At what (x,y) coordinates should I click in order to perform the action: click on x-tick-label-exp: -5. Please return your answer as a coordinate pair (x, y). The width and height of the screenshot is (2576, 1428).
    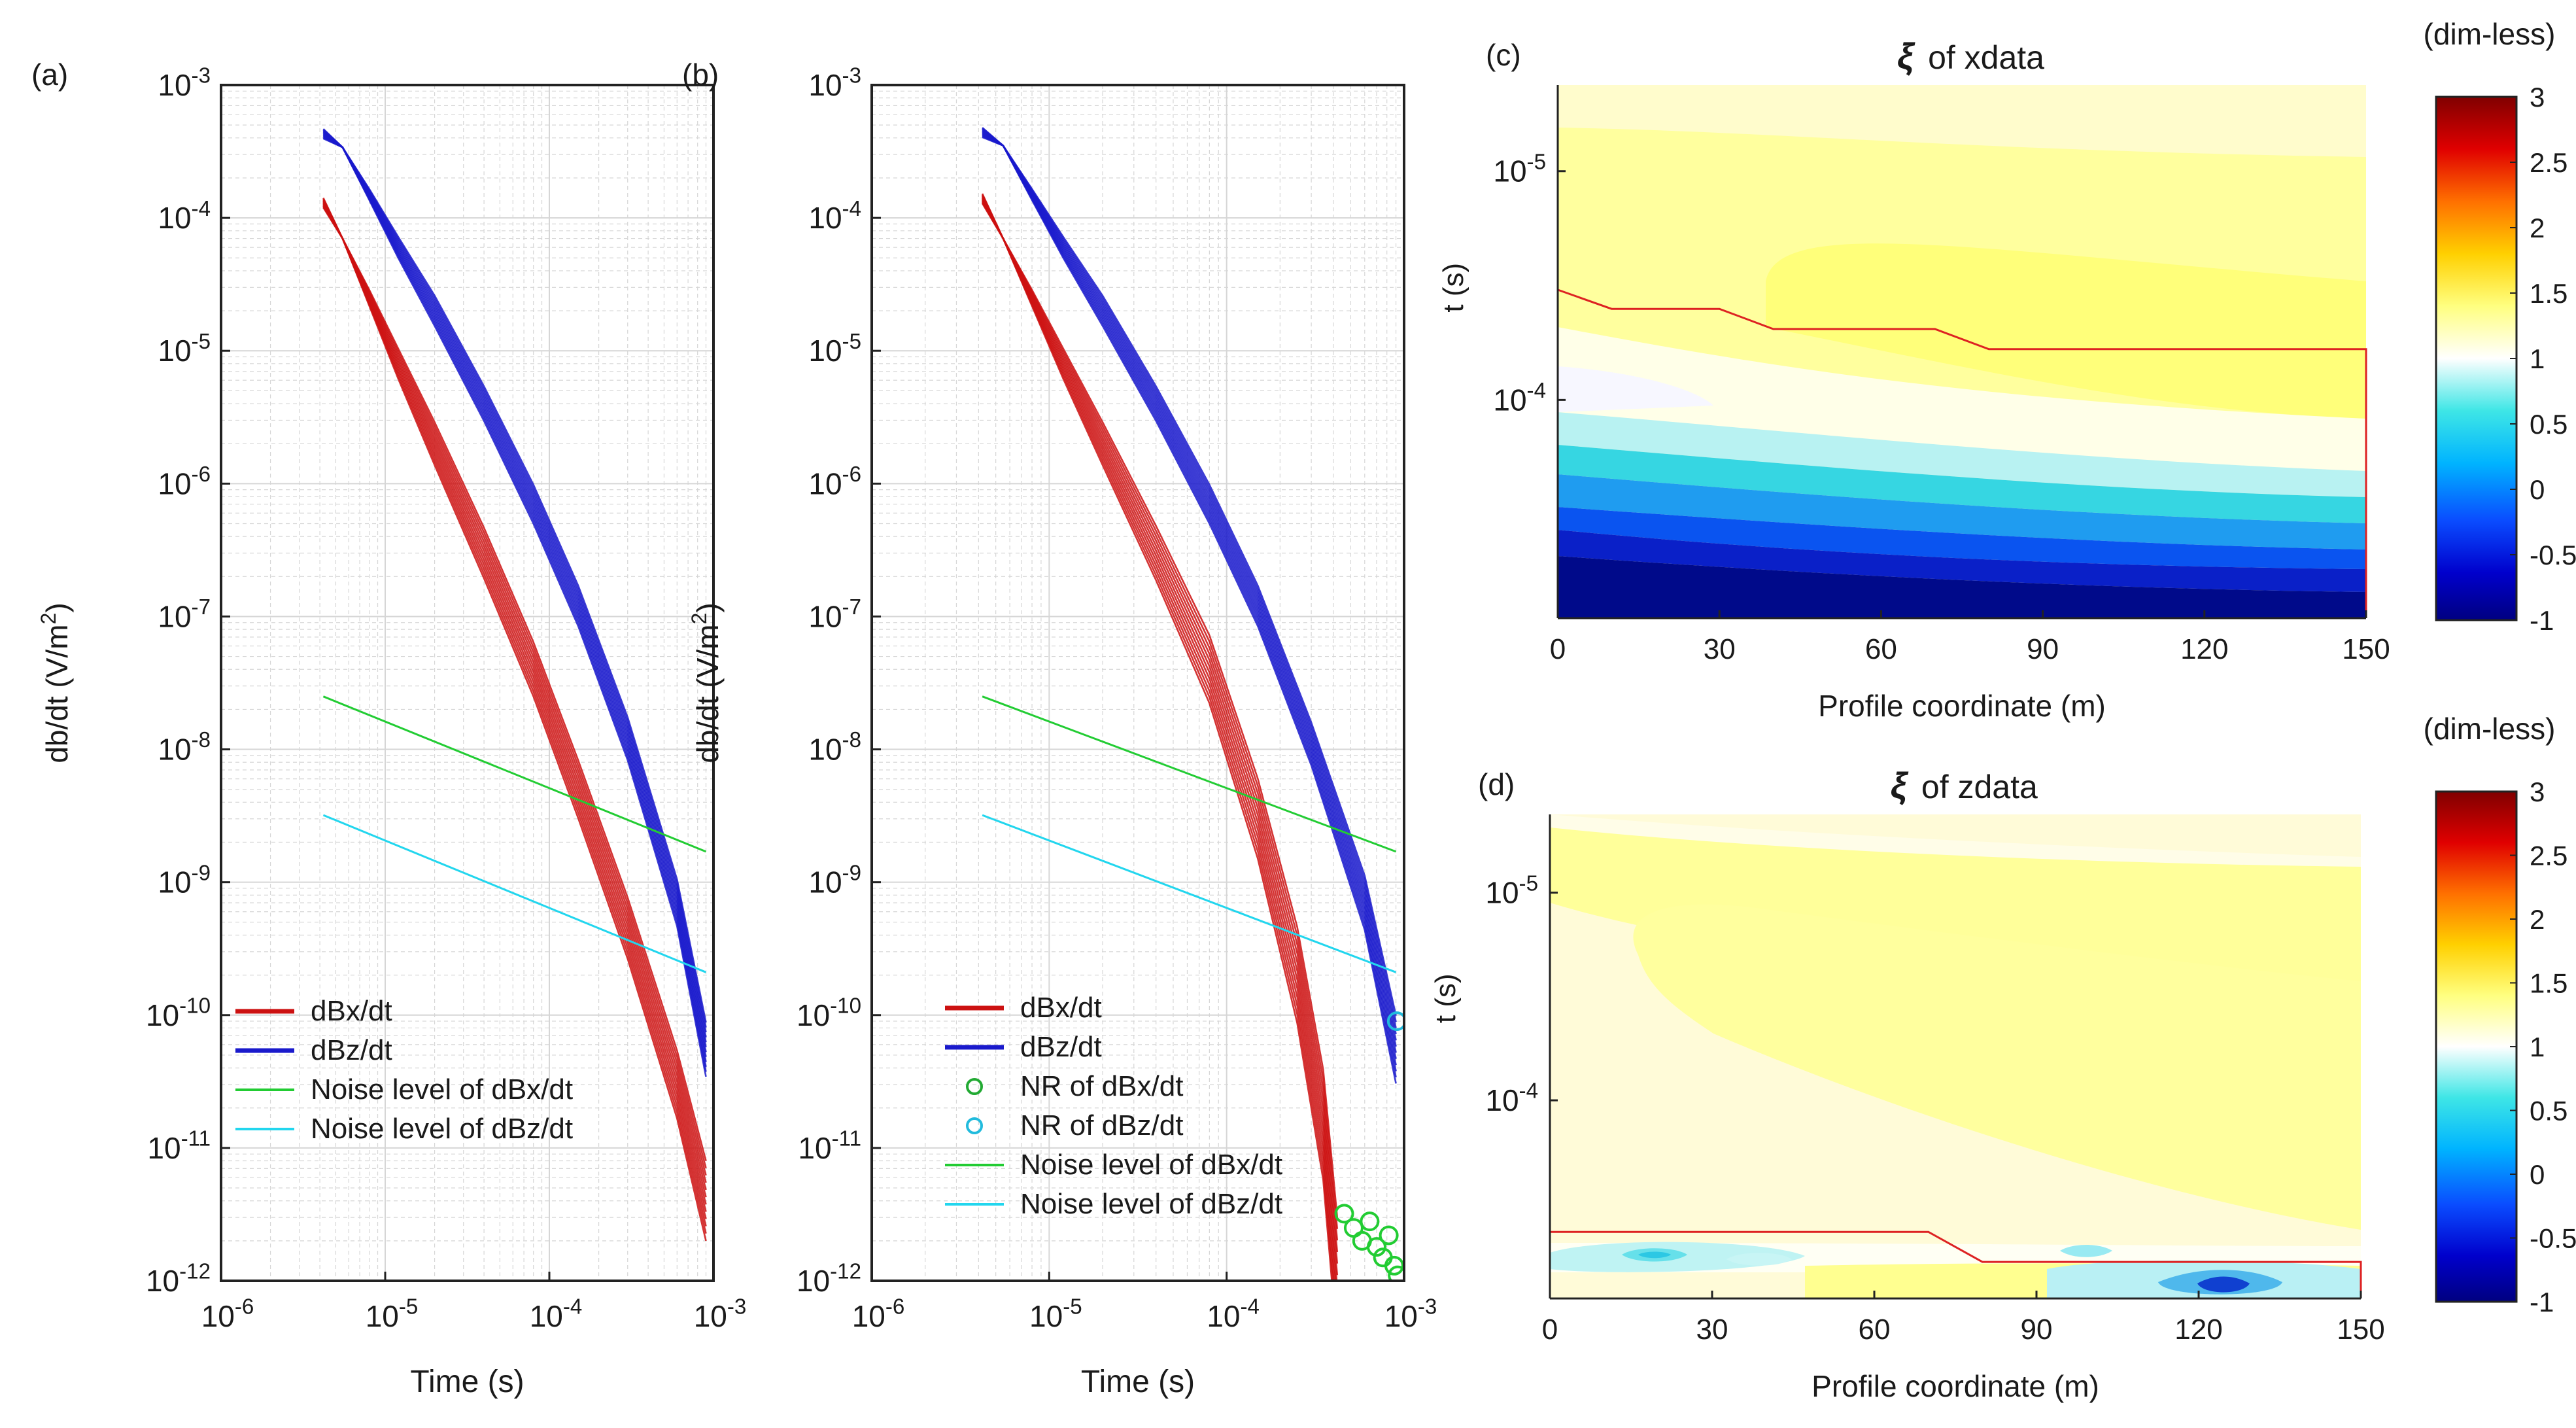
    Looking at the image, I should click on (1073, 1307).